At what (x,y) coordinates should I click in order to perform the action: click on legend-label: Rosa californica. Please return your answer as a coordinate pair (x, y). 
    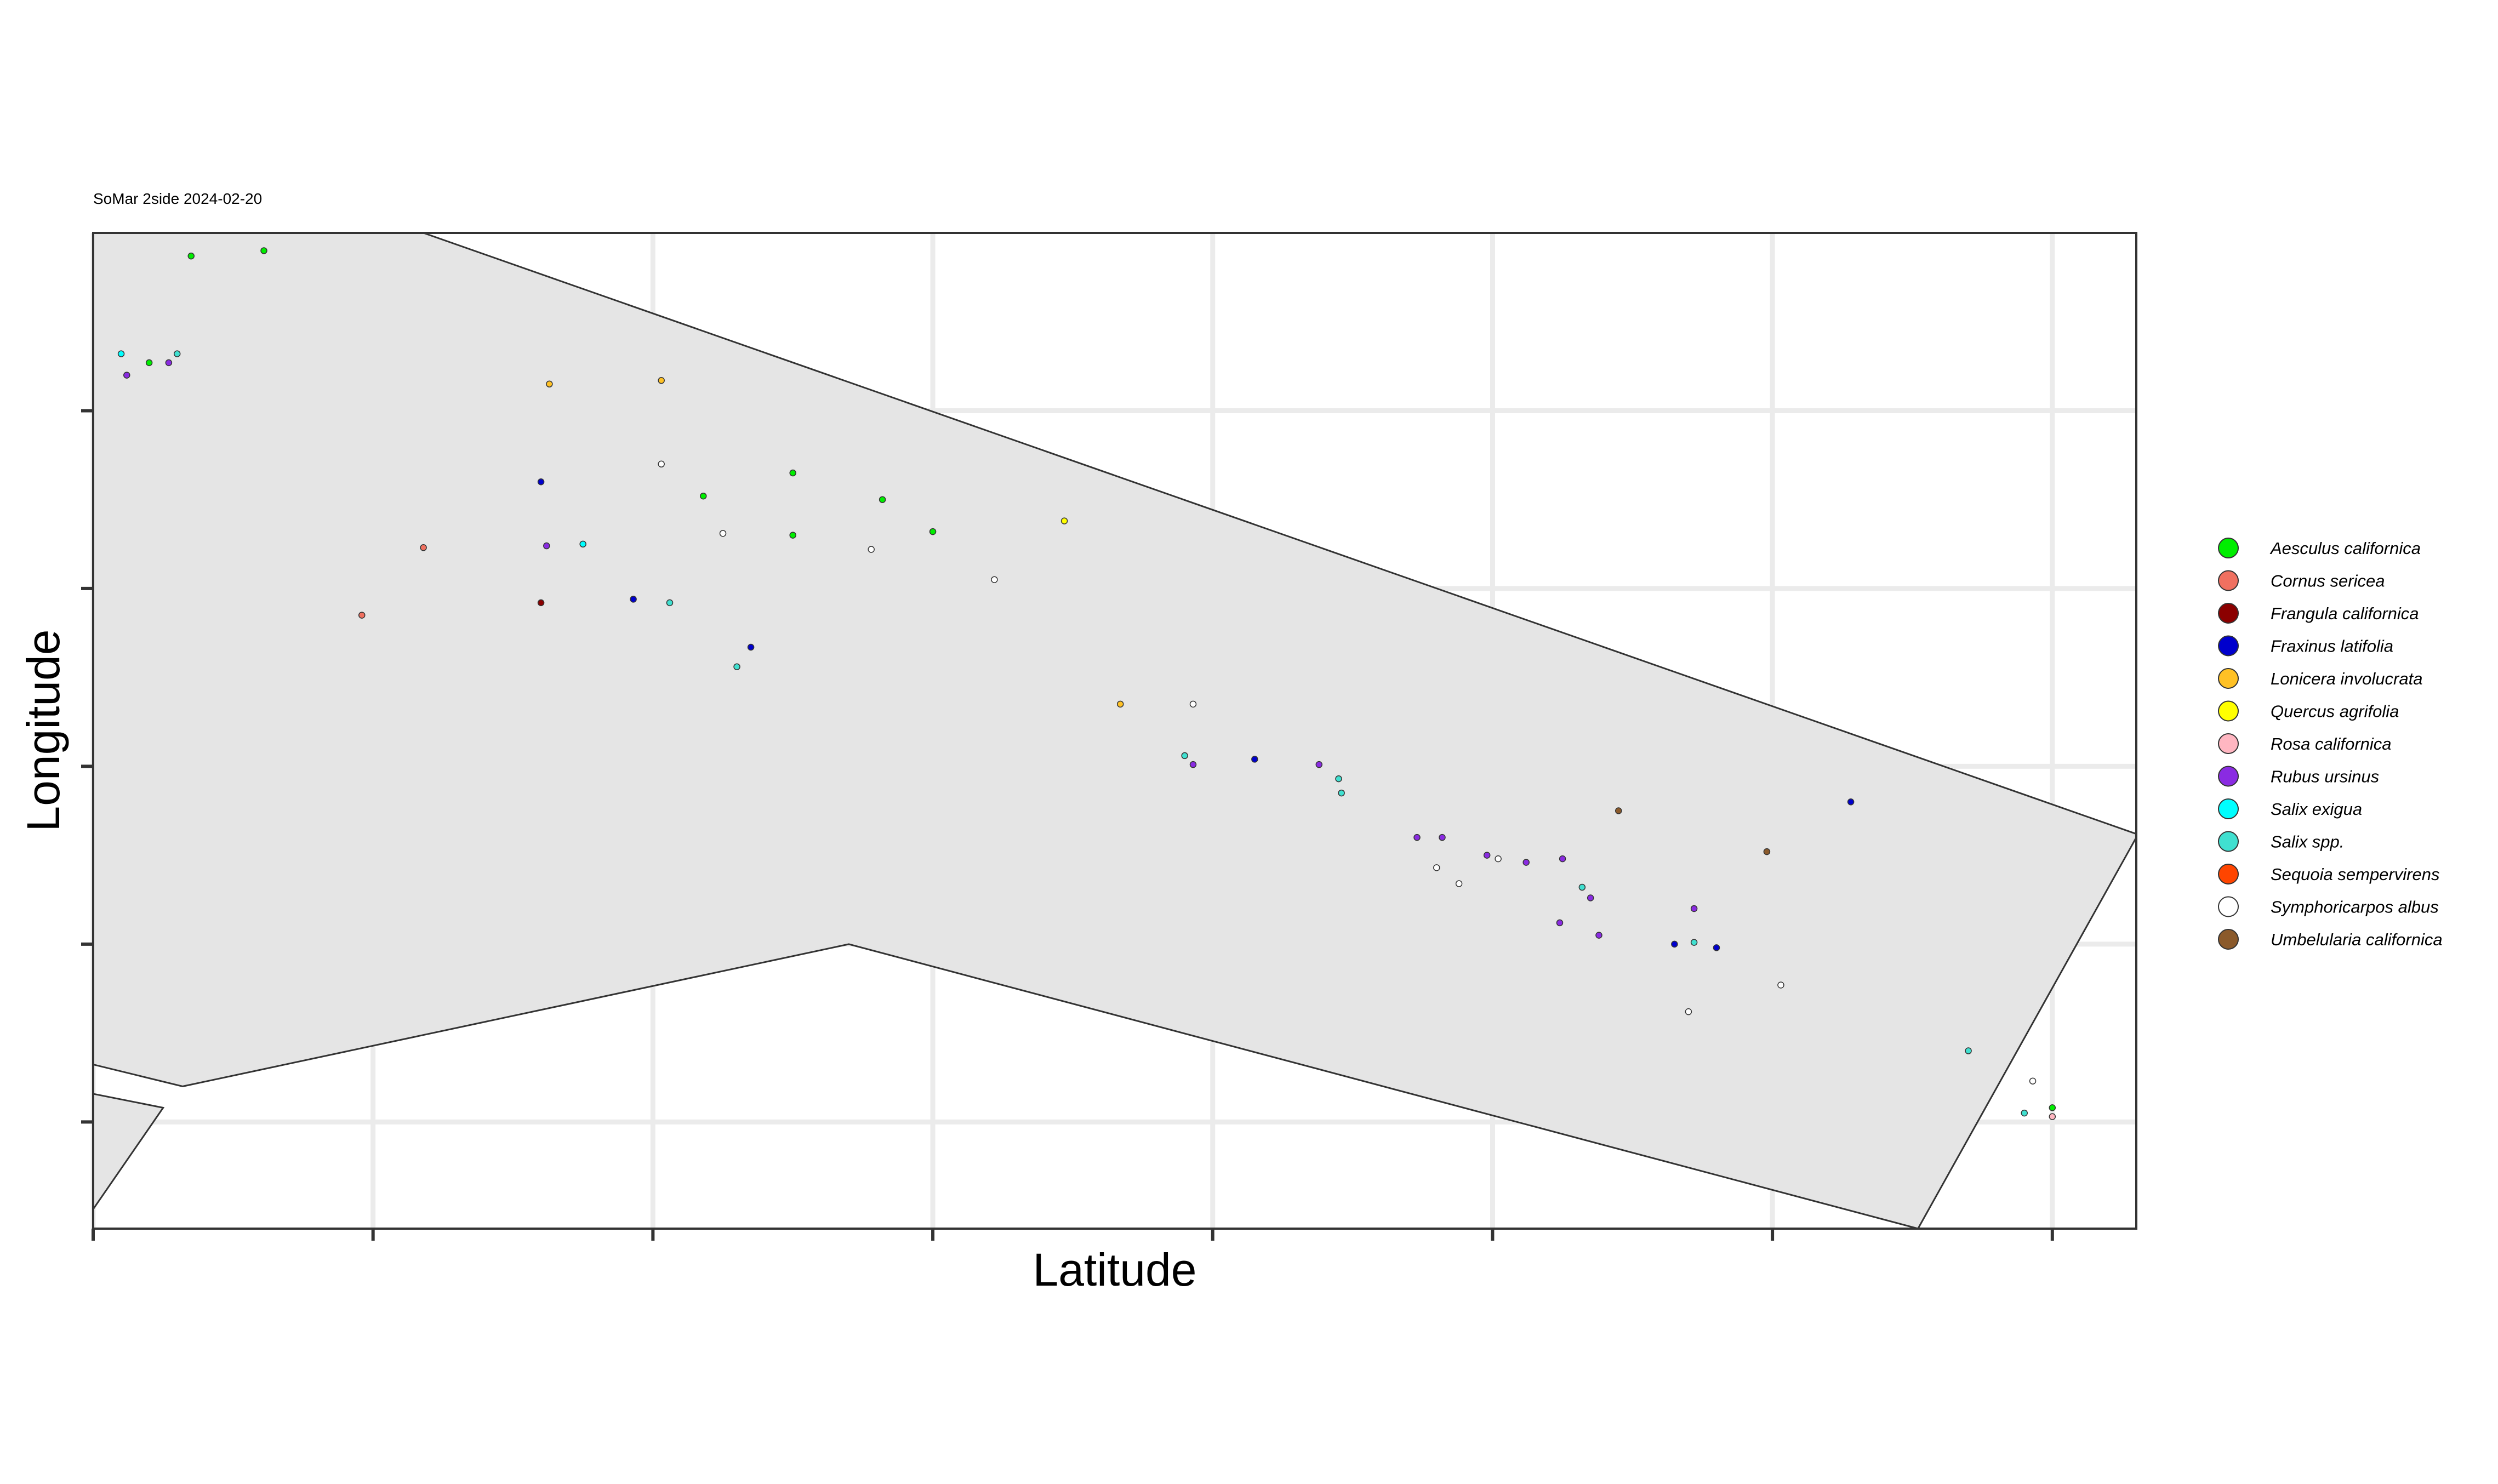
    Looking at the image, I should click on (2331, 744).